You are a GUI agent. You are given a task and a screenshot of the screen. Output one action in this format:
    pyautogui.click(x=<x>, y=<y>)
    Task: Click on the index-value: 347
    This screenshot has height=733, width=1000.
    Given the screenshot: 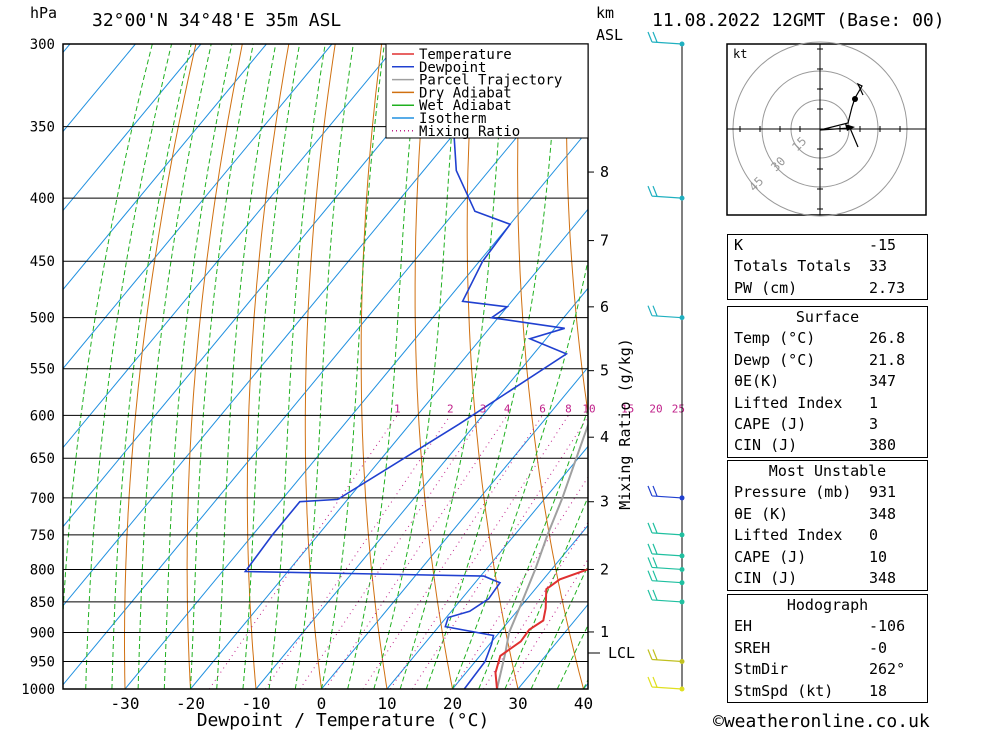 What is the action you would take?
    pyautogui.click(x=883, y=381)
    